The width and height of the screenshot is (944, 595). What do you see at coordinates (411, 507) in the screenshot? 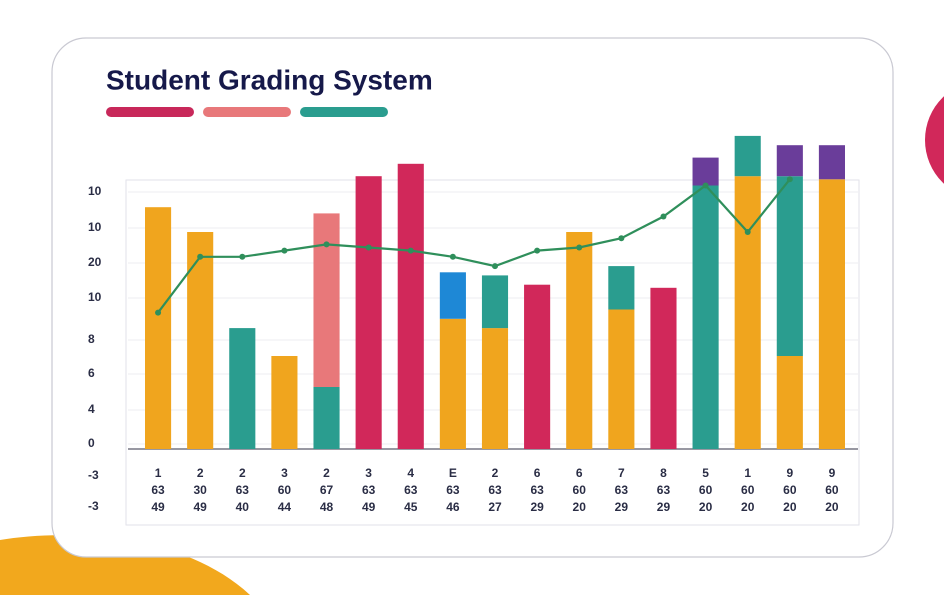
I see `x-sublabel: 45` at bounding box center [411, 507].